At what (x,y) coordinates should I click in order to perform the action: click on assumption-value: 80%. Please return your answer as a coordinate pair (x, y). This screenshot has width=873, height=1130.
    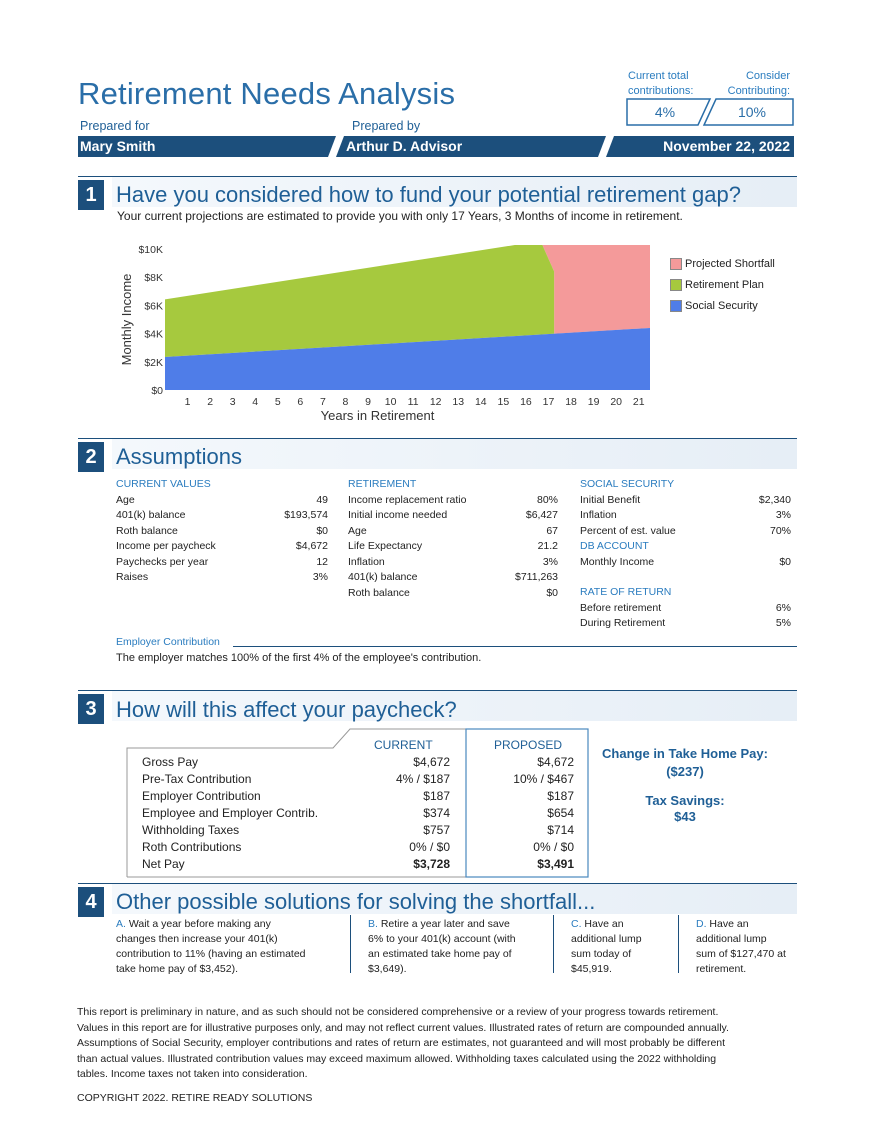
    Looking at the image, I should click on (547, 499).